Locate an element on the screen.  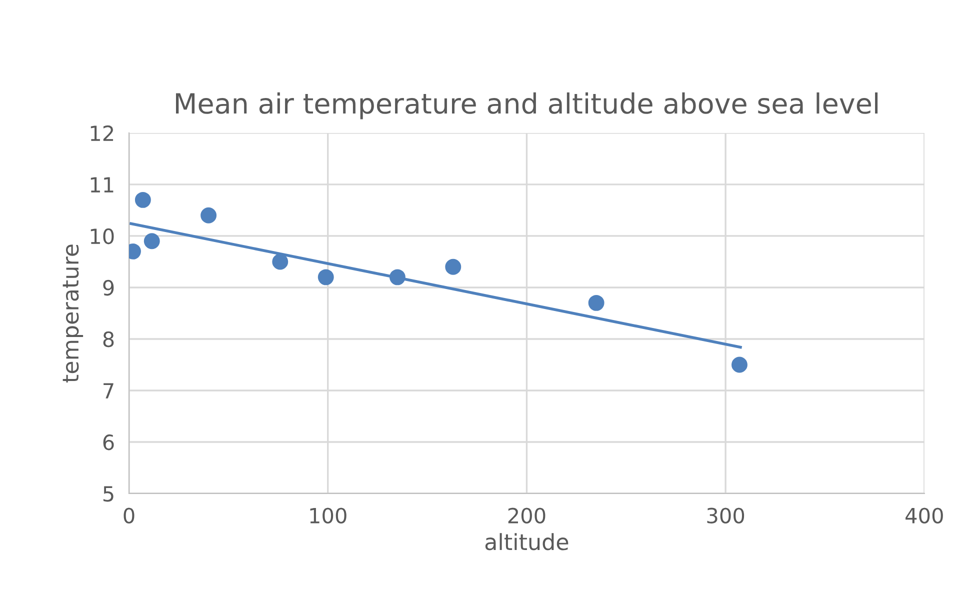
y-tick-label: 6 is located at coordinates (108, 442).